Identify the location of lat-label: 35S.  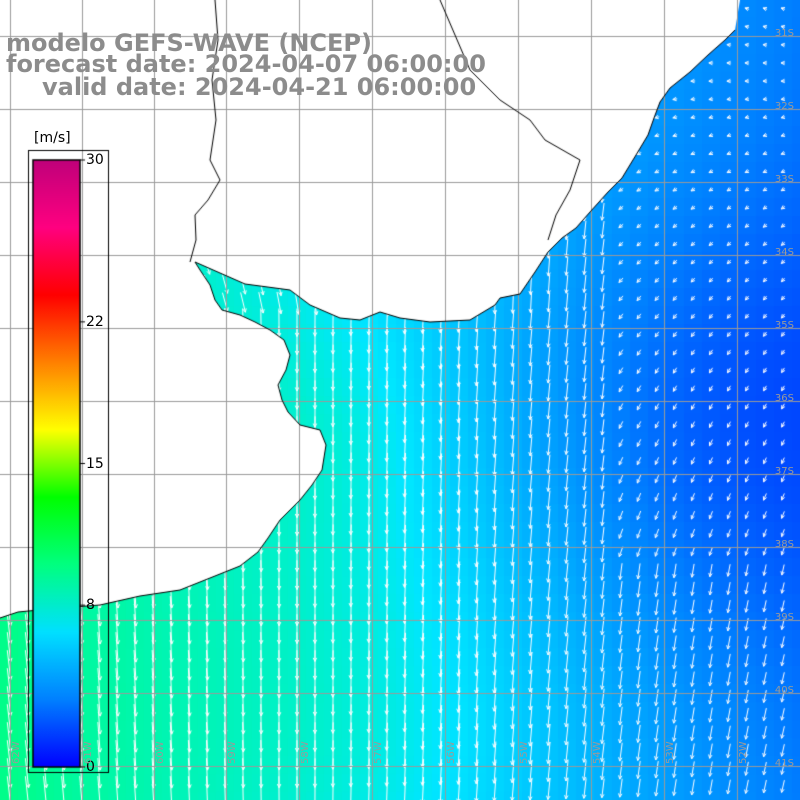
(784, 325).